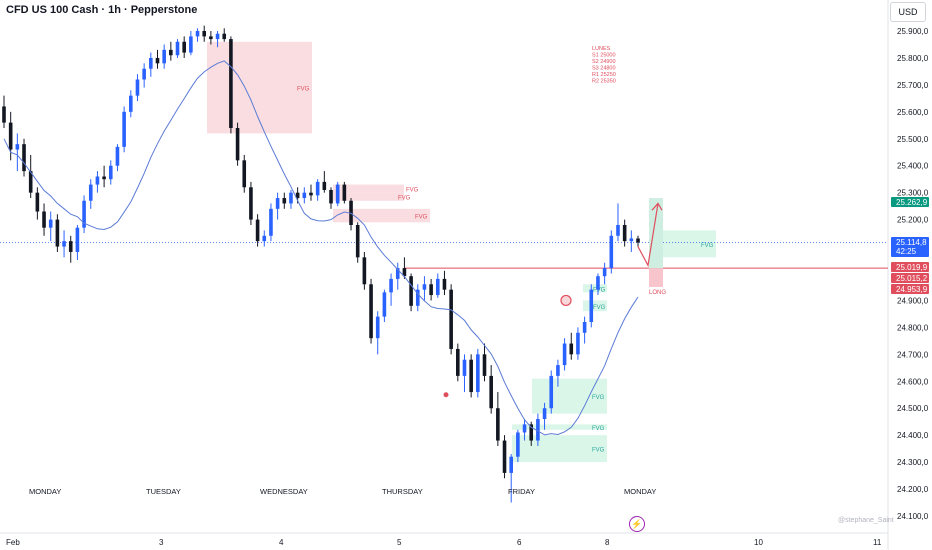 The image size is (932, 550). I want to click on y-tick-label: 24.600,0, so click(913, 381).